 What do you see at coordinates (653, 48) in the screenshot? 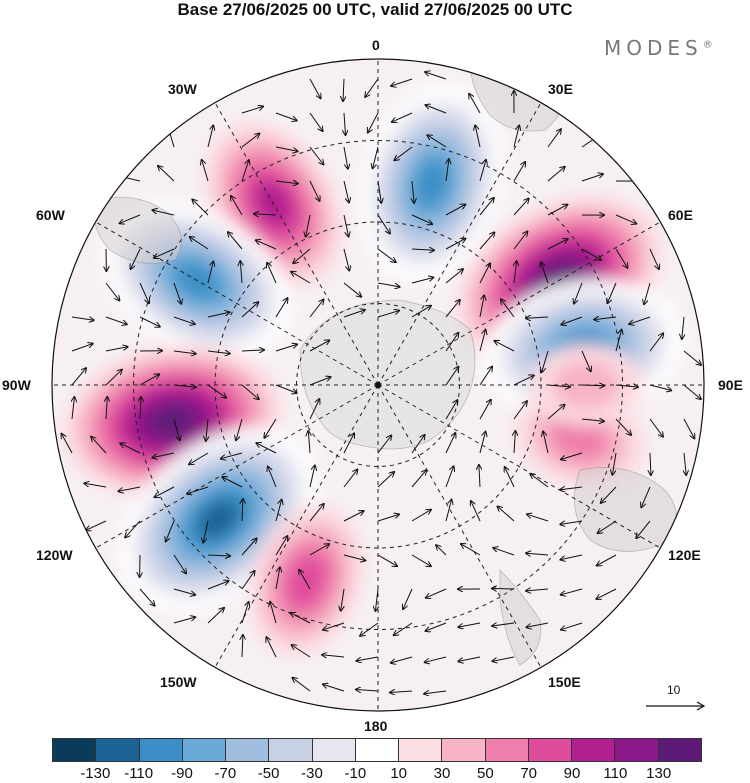
I see `brand-name: MODES` at bounding box center [653, 48].